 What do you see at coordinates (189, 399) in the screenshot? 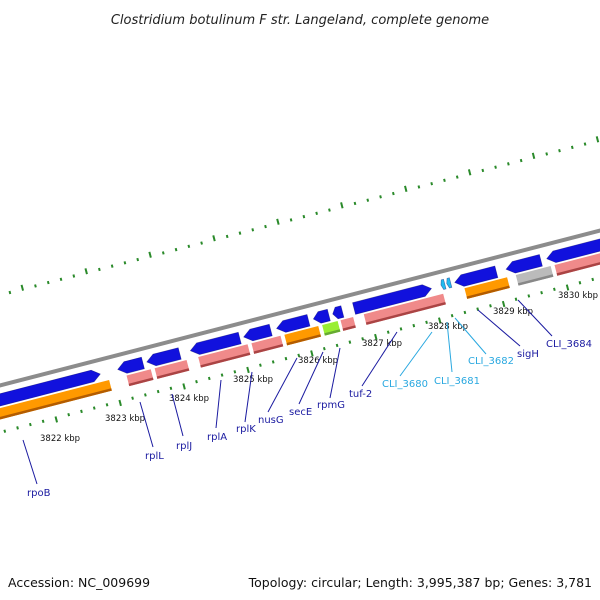
I see `kbp-label: 3824 kbp` at bounding box center [189, 399].